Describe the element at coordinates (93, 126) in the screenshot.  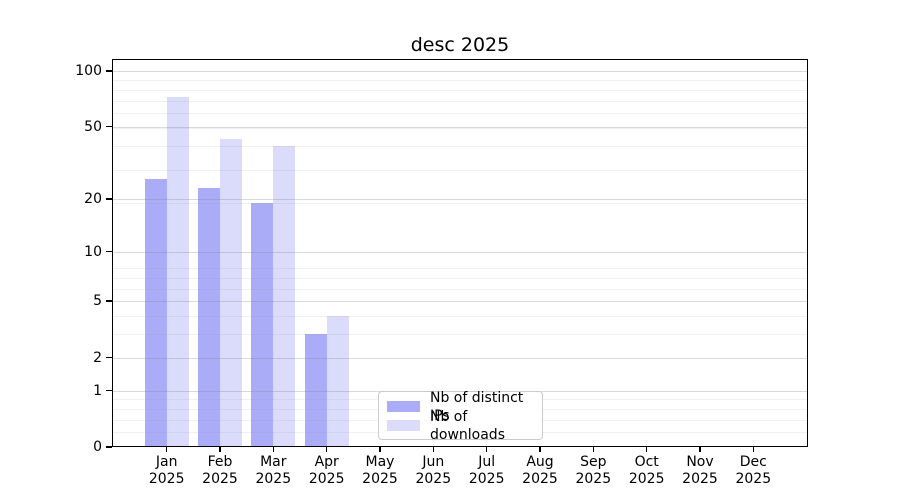
I see `y-tick-label: 50` at that location.